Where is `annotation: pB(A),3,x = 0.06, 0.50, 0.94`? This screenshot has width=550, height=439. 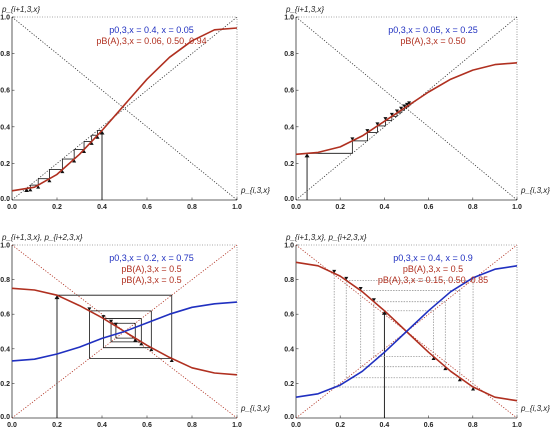
annotation: pB(A),3,x = 0.06, 0.50, 0.94 is located at coordinates (151, 41).